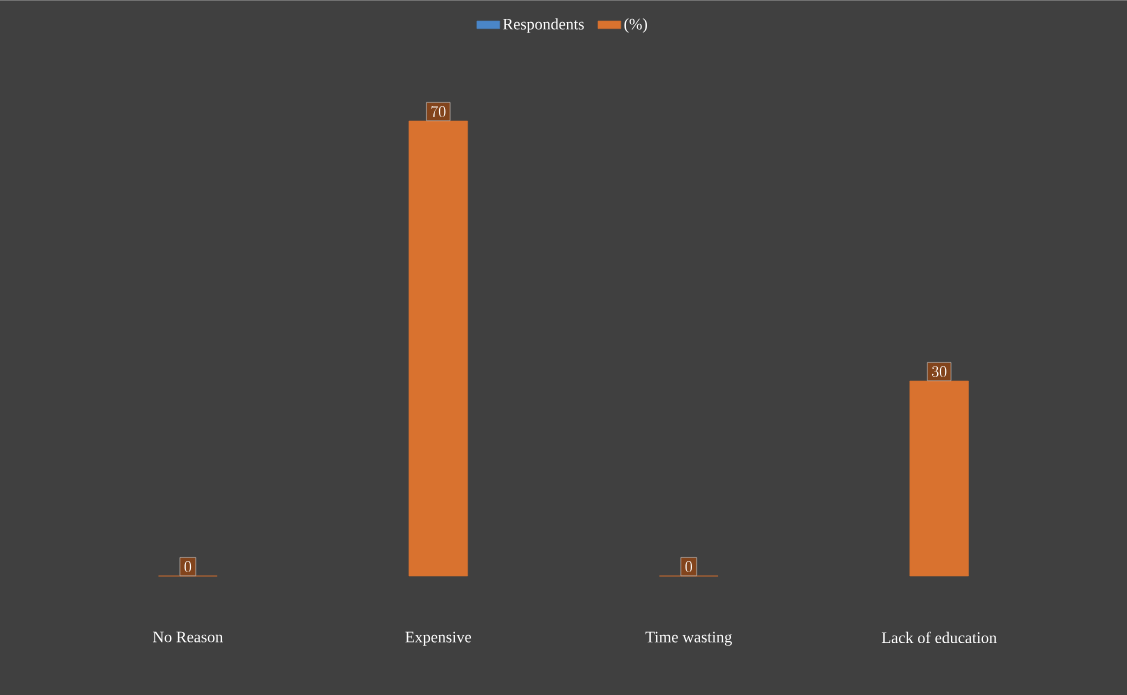  What do you see at coordinates (939, 637) in the screenshot?
I see `x-tick-label: Lack of education` at bounding box center [939, 637].